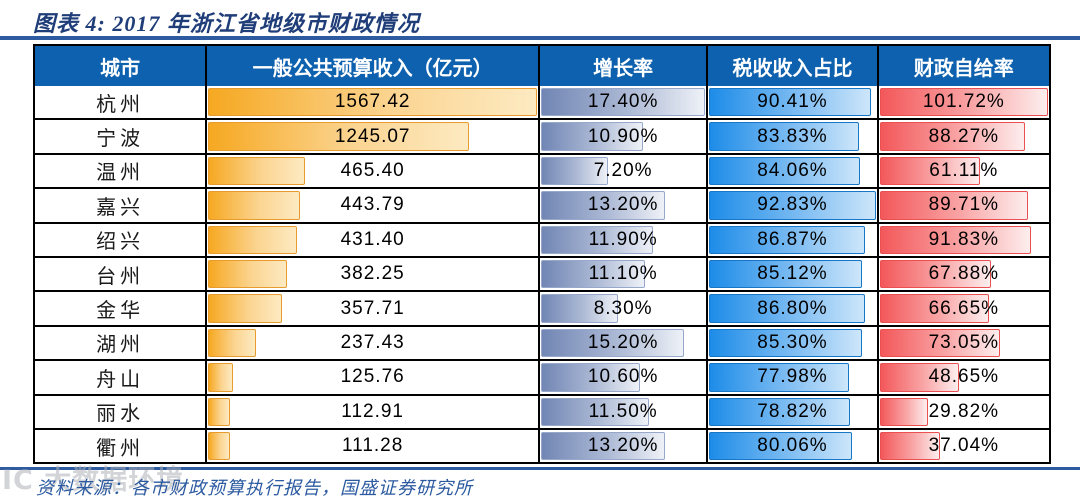 Image resolution: width=1080 pixels, height=502 pixels. I want to click on revenue-value: 125.76, so click(372, 377).